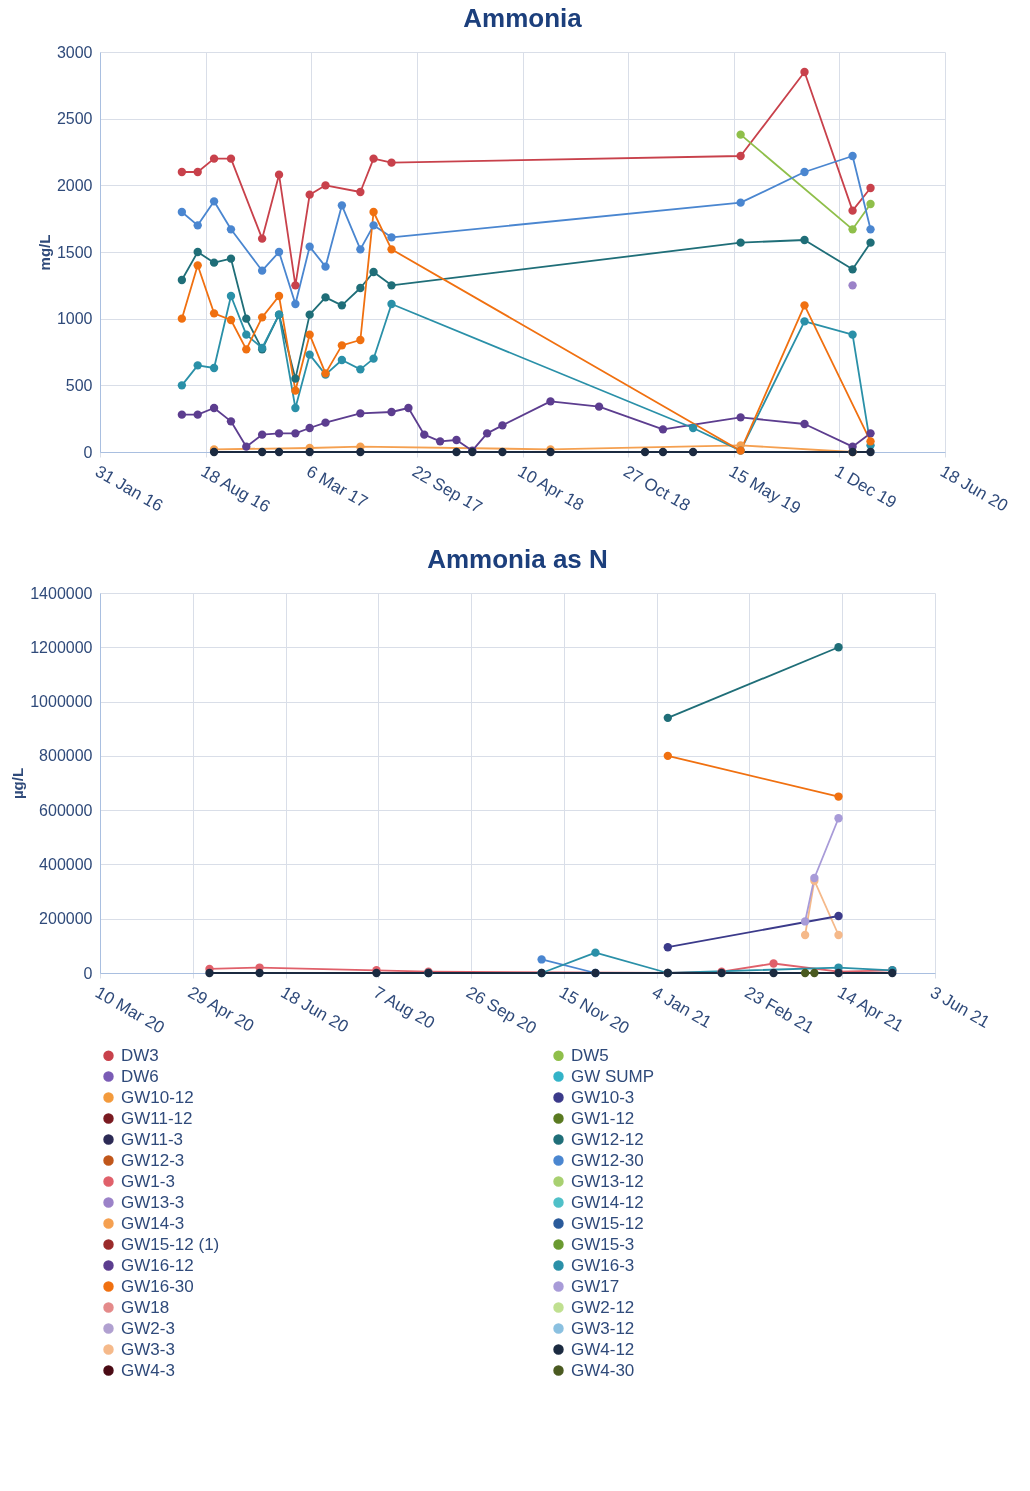 The height and width of the screenshot is (1491, 1030). I want to click on x-tick-label: 14 Apr 21, so click(870, 1009).